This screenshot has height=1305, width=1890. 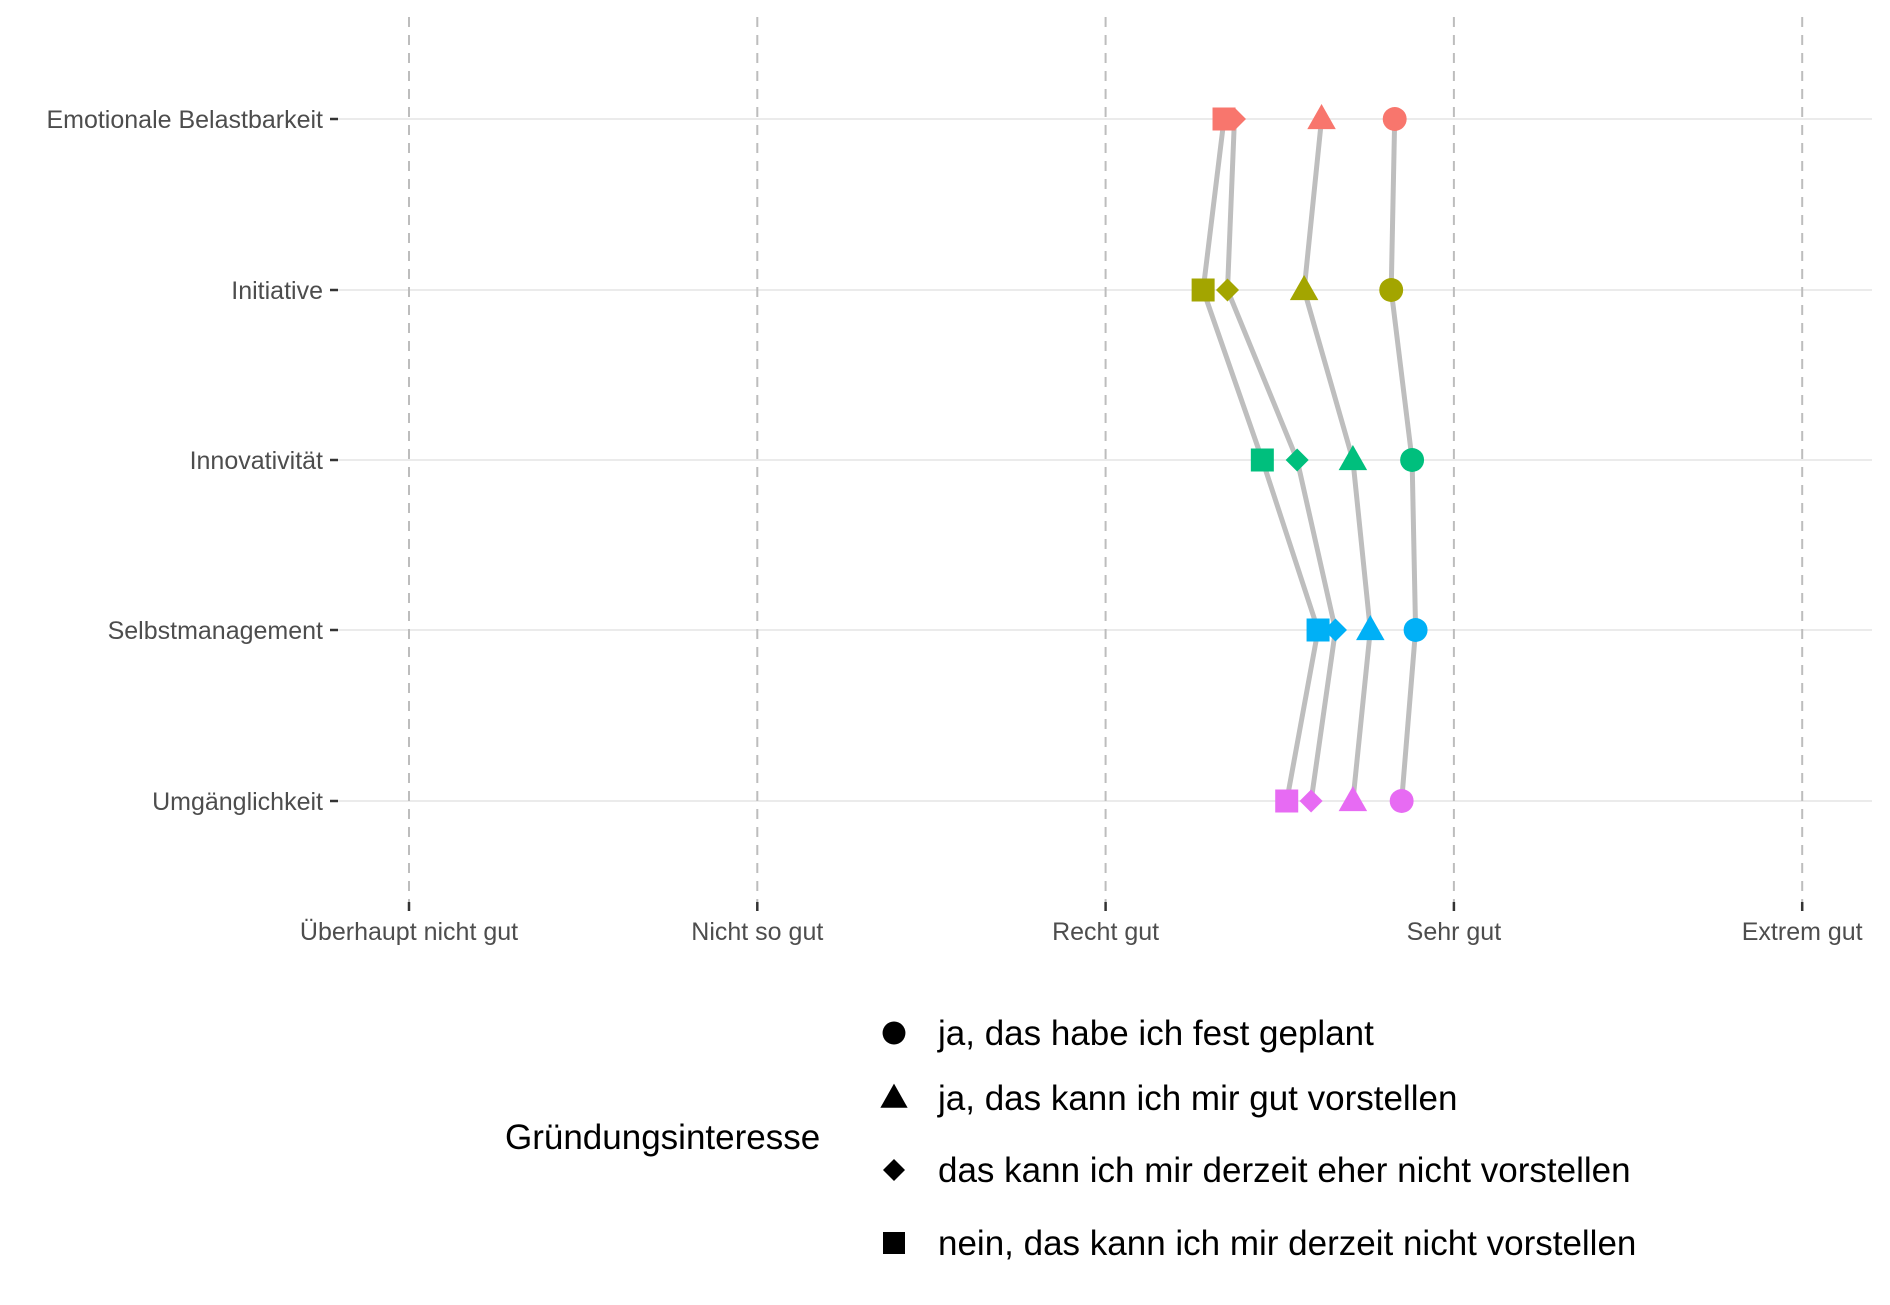 I want to click on y-axis-label: Emotionale Belastbarkeit, so click(x=184, y=120).